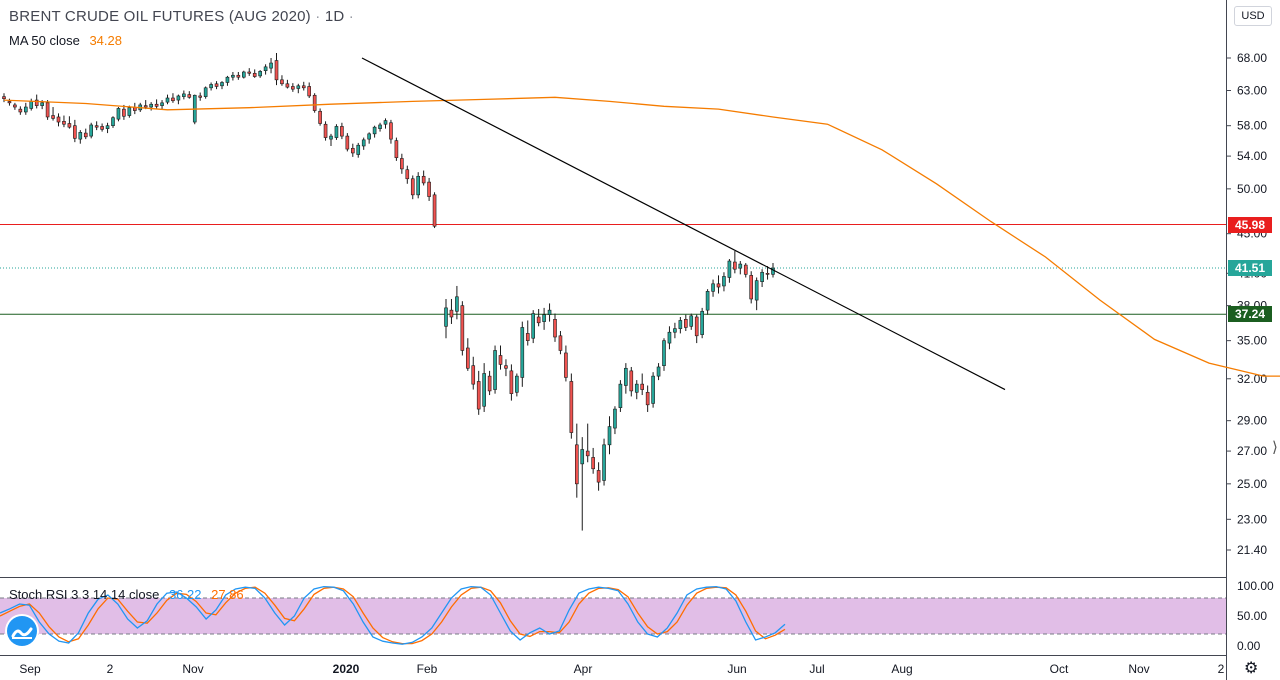 The width and height of the screenshot is (1280, 680). I want to click on price-tick-label: 54.00, so click(1252, 156).